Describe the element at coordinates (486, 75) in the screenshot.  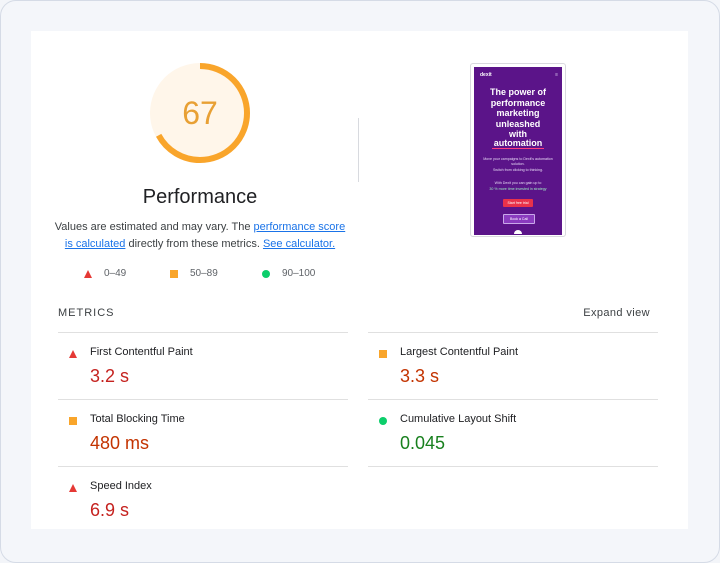
I see `screenshot-logo: dexit` at that location.